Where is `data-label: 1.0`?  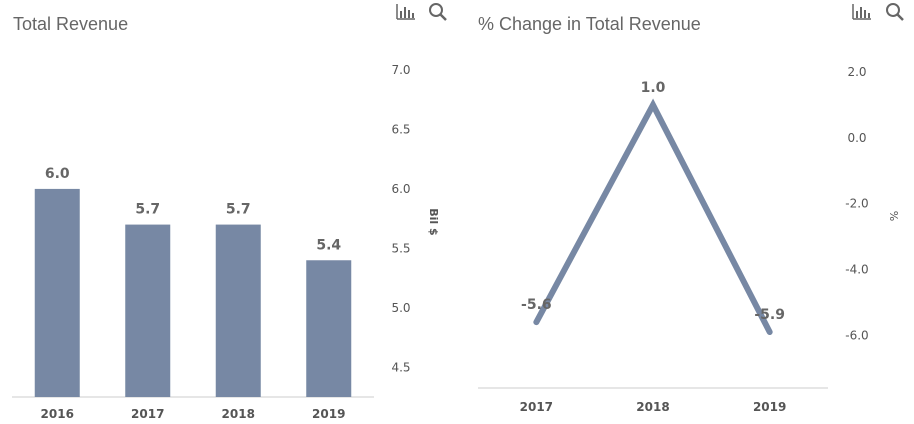
data-label: 1.0 is located at coordinates (653, 88).